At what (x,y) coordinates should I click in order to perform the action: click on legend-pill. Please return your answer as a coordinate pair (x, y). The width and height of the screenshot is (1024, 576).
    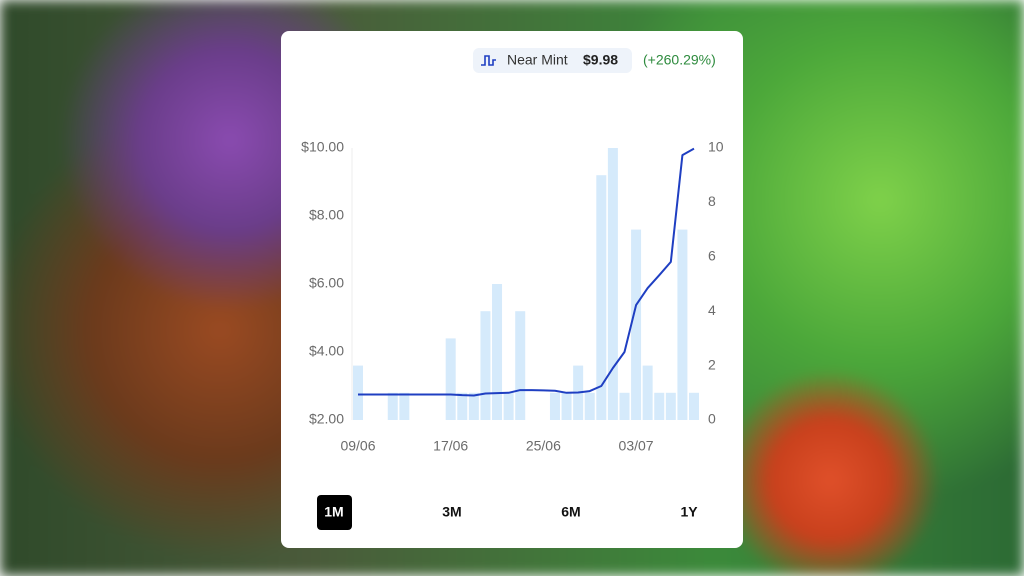
    Looking at the image, I should click on (552, 60).